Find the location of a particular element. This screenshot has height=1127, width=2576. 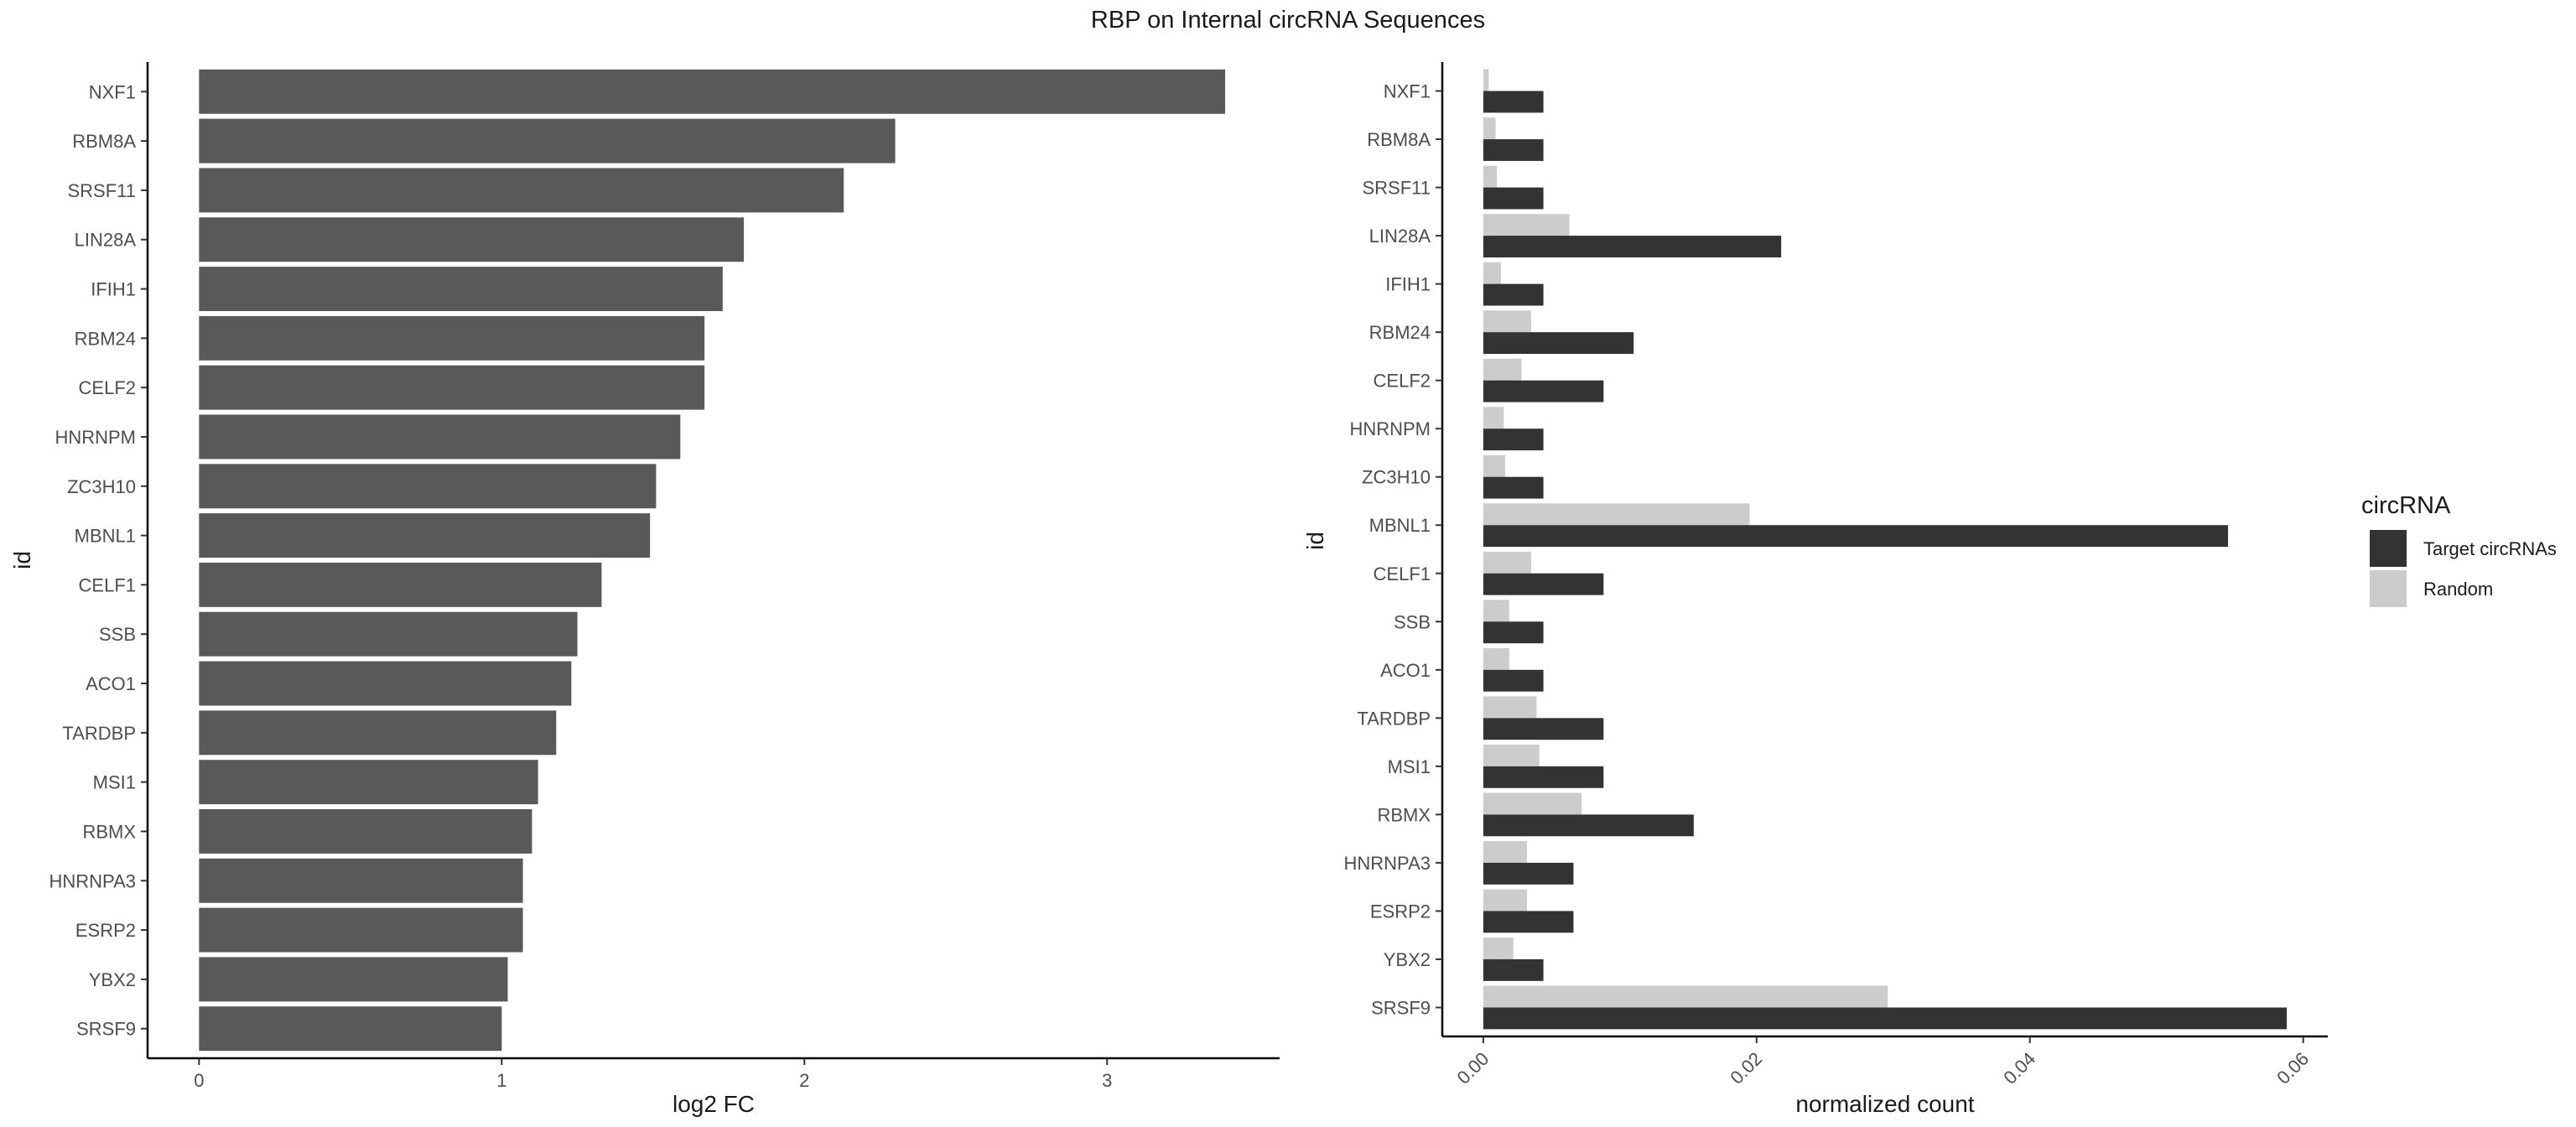

legend-swatch-random is located at coordinates (2388, 588).